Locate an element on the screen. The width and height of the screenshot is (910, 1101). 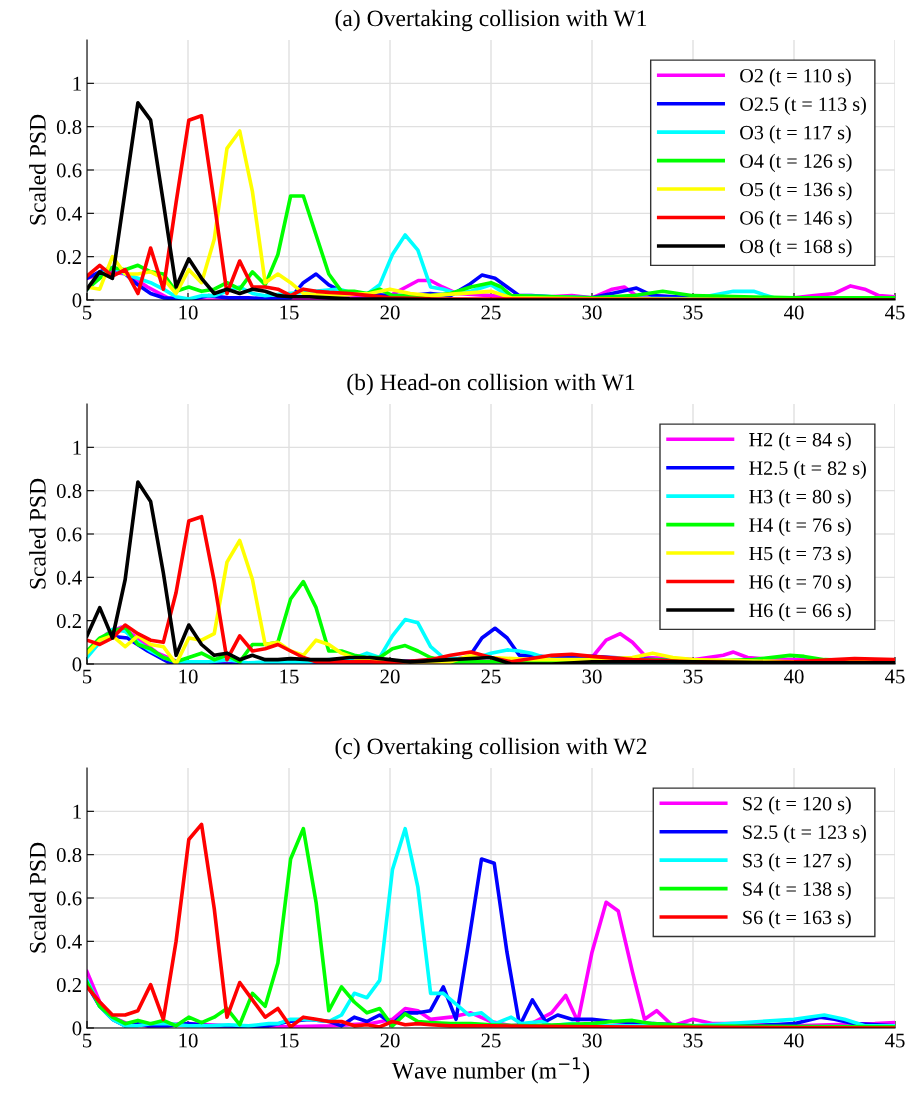
legend-label: O5 (t = 136 s) is located at coordinates (796, 191).